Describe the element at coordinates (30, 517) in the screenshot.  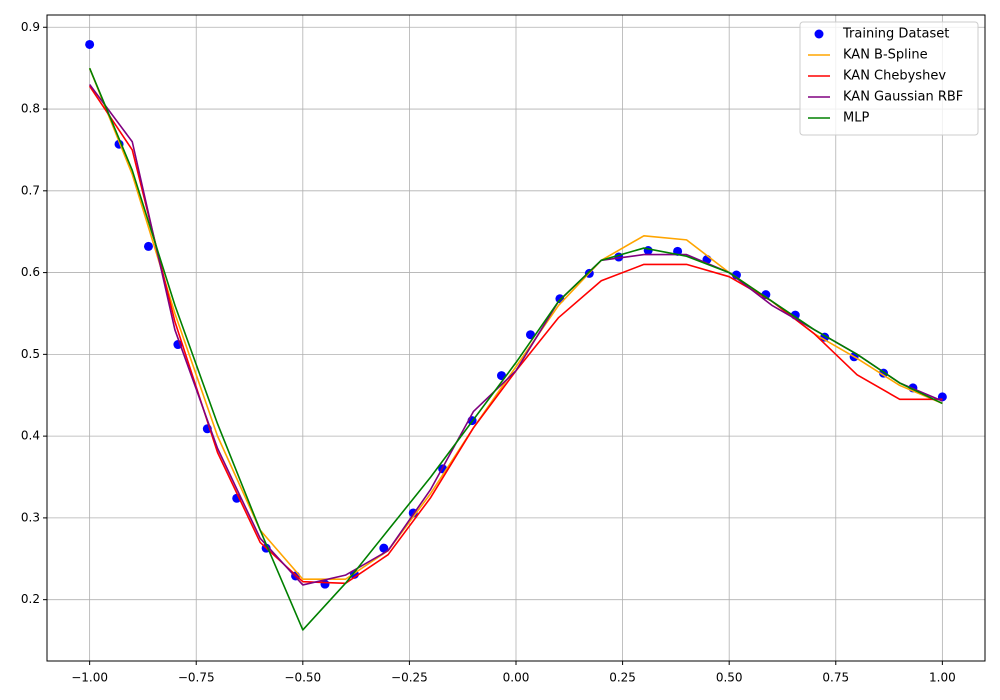
I see `y-tick-label: 0.3` at that location.